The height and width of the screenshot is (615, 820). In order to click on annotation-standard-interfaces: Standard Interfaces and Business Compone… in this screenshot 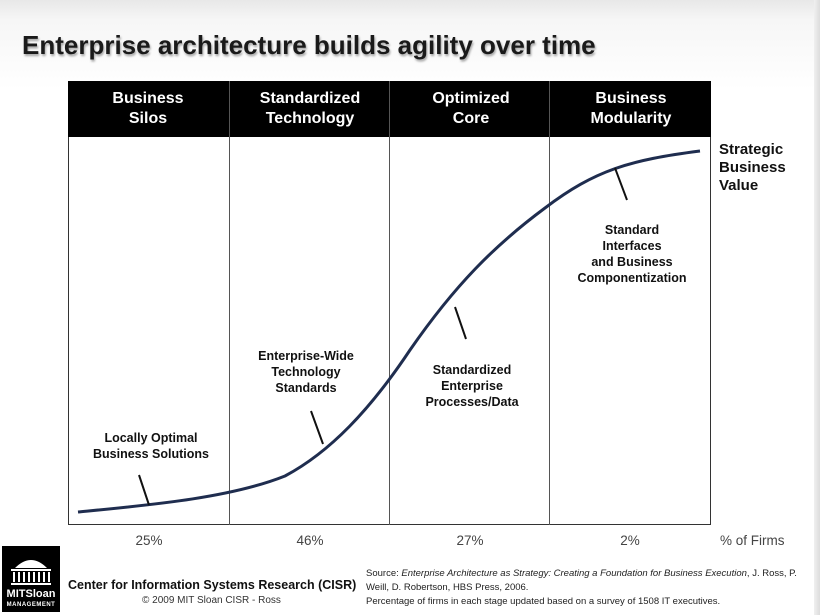, I will do `click(632, 254)`.